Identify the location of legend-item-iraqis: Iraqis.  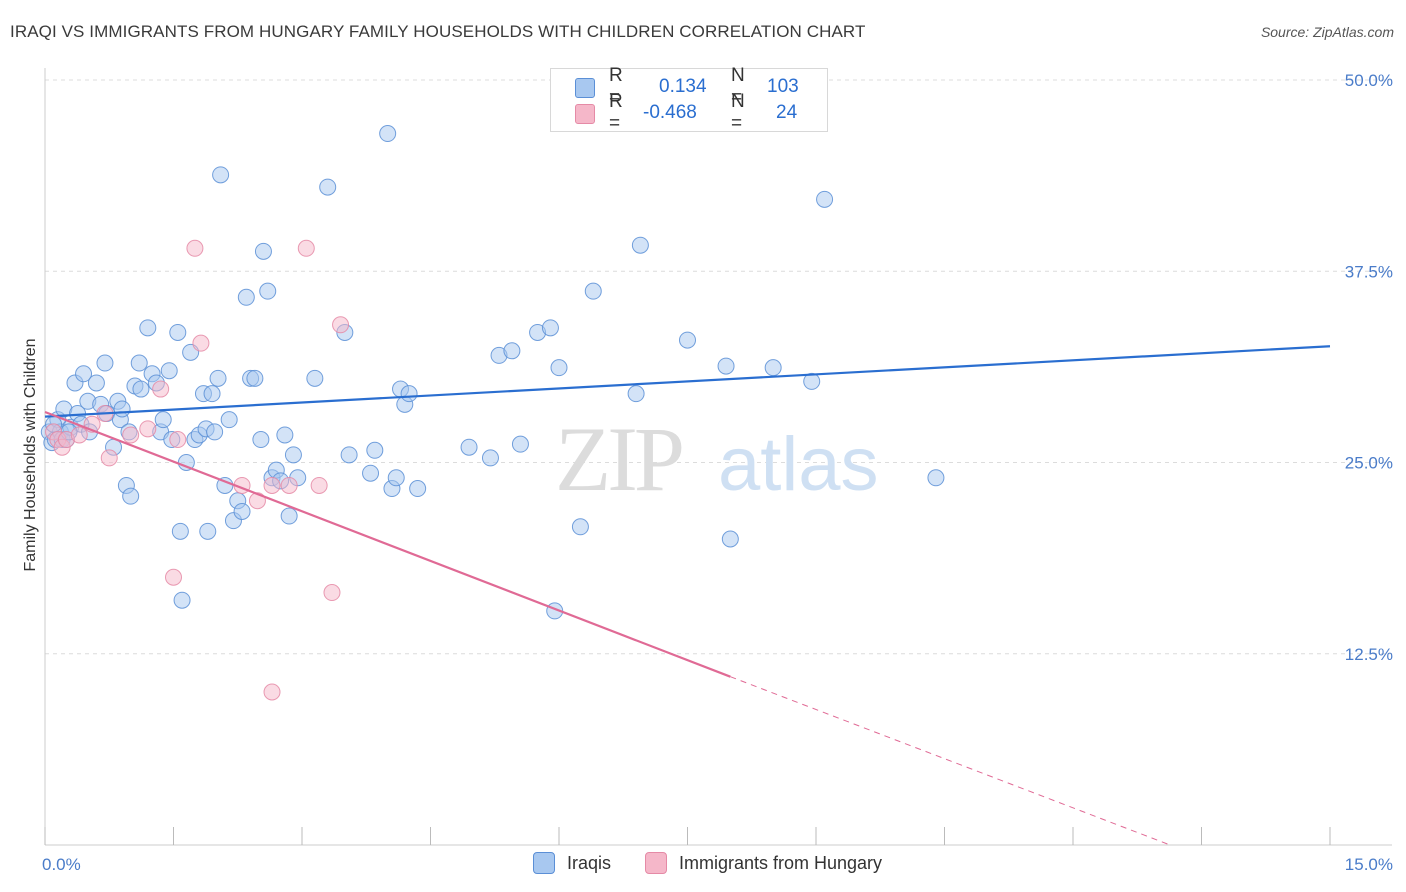
(572, 863).